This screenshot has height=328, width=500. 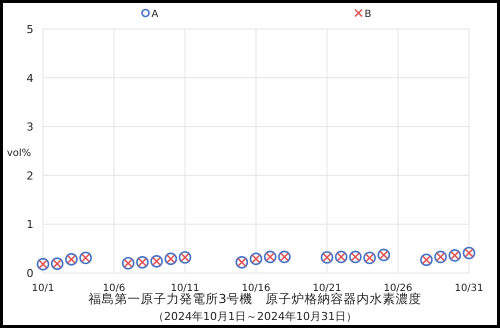 I want to click on y-axis-title: vol%, so click(x=19, y=153).